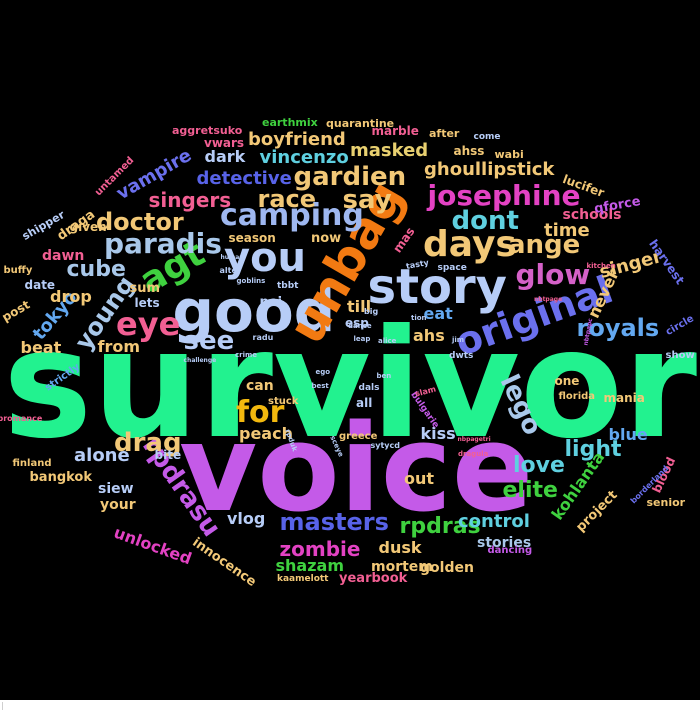 Image resolution: width=700 pixels, height=713 pixels. Describe the element at coordinates (140, 222) in the screenshot. I see `word-doctor: doctor` at that location.